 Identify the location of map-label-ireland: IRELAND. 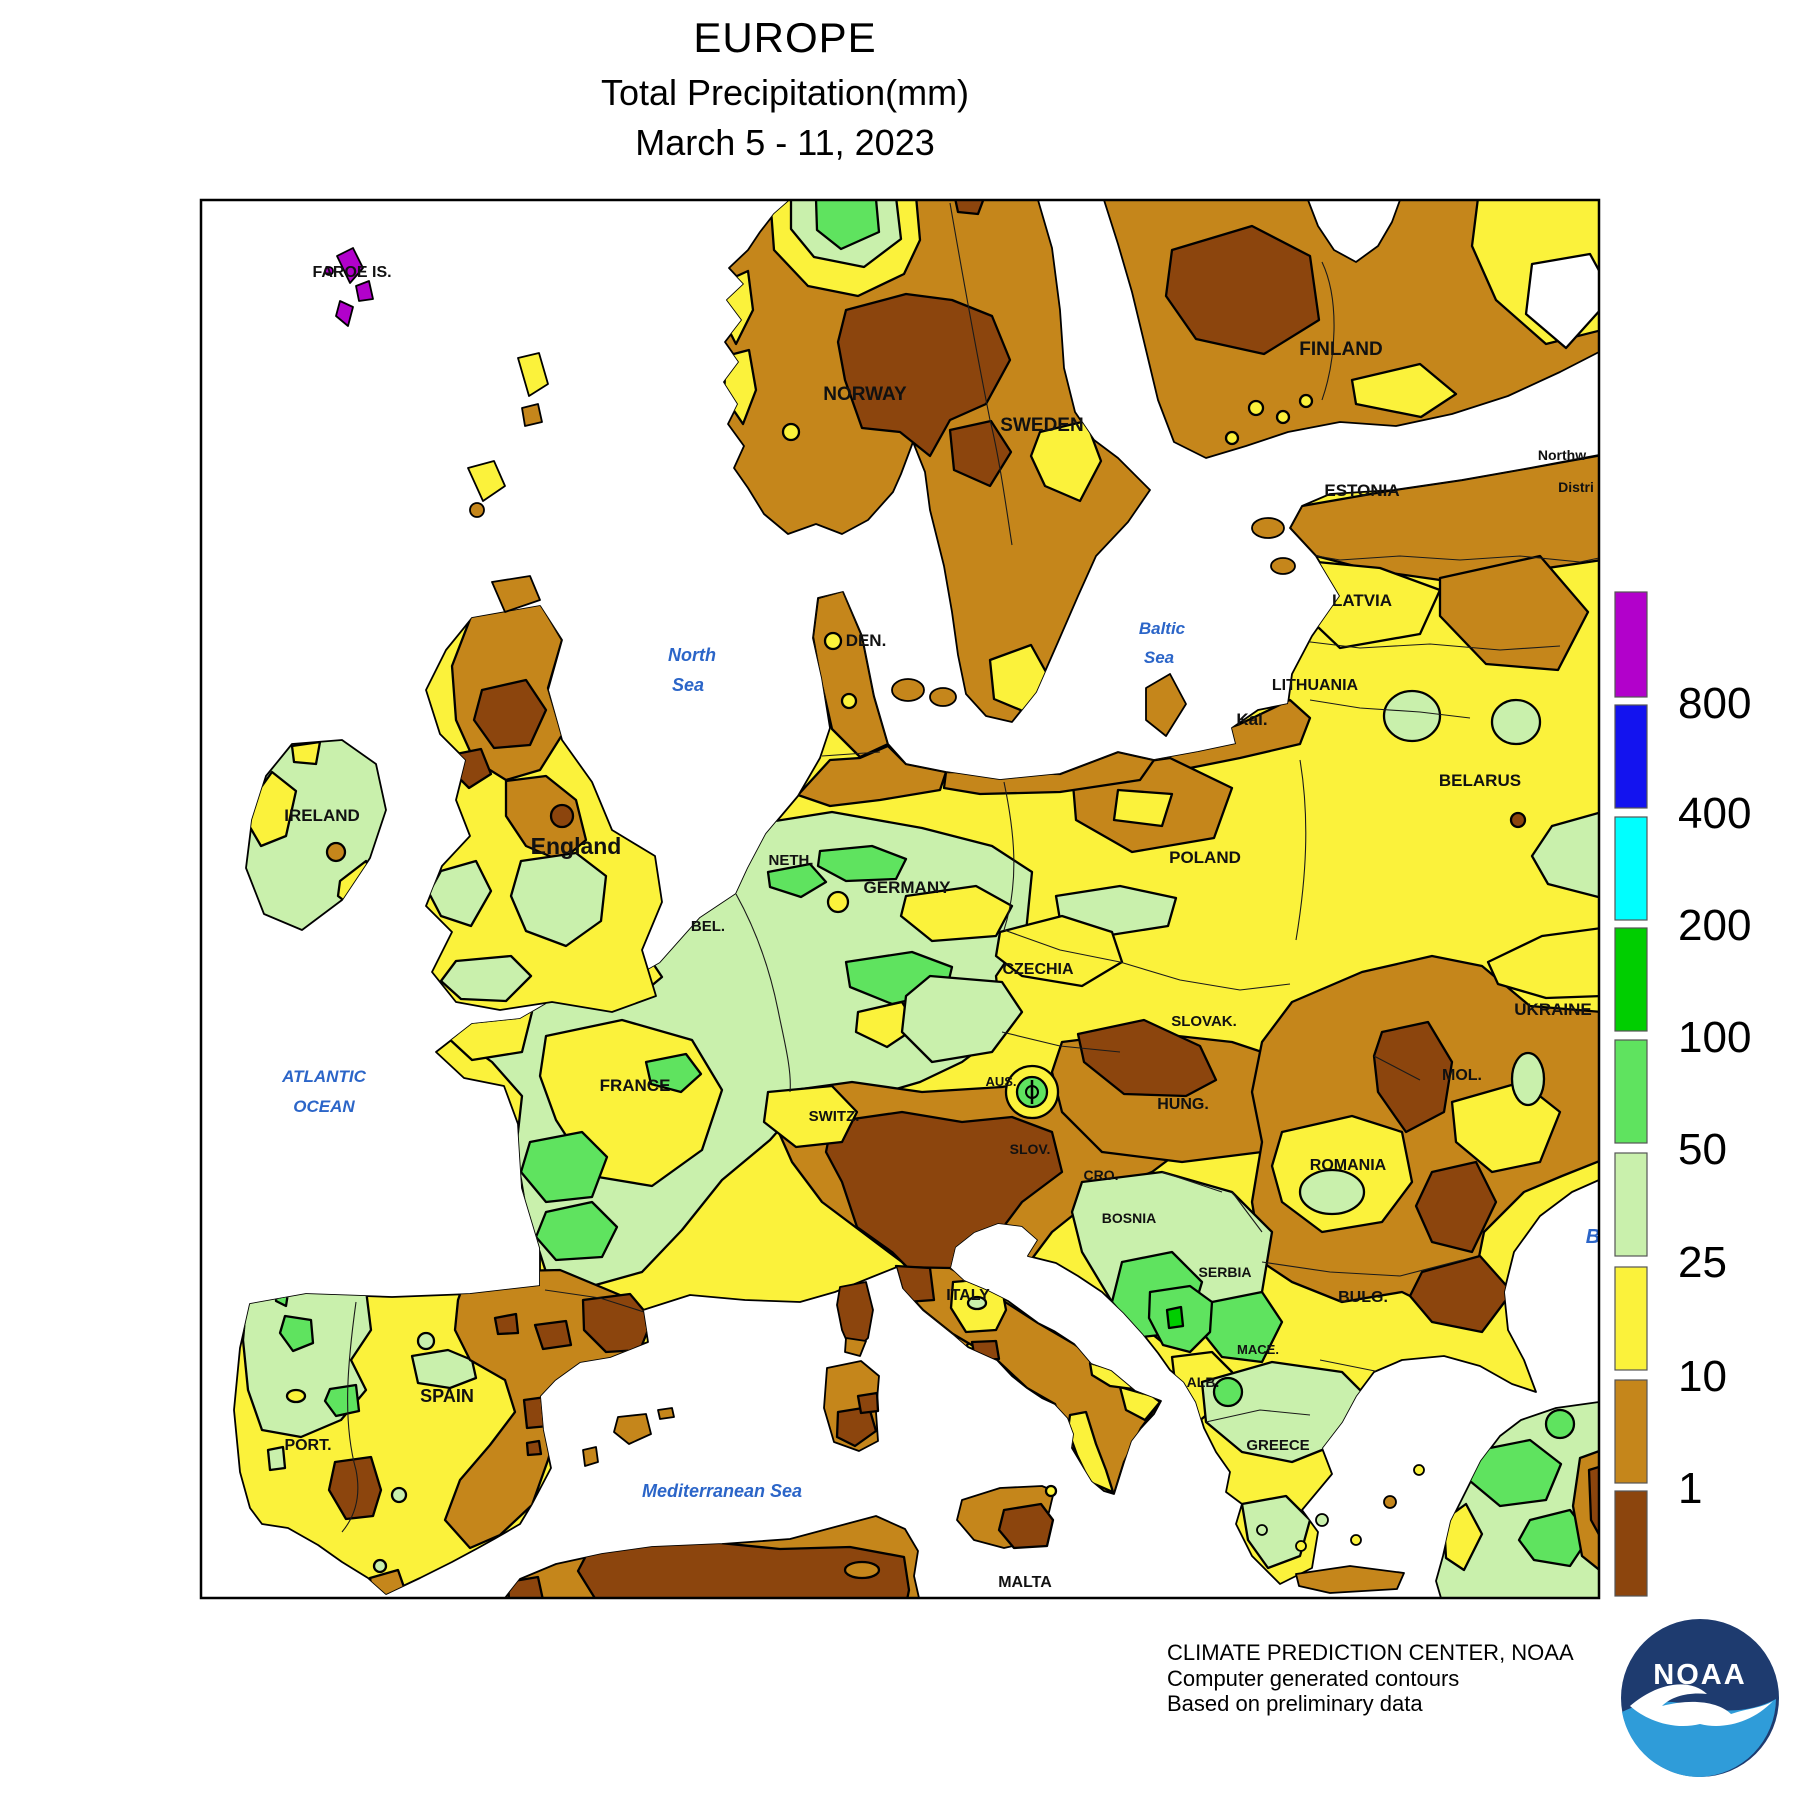
(322, 815).